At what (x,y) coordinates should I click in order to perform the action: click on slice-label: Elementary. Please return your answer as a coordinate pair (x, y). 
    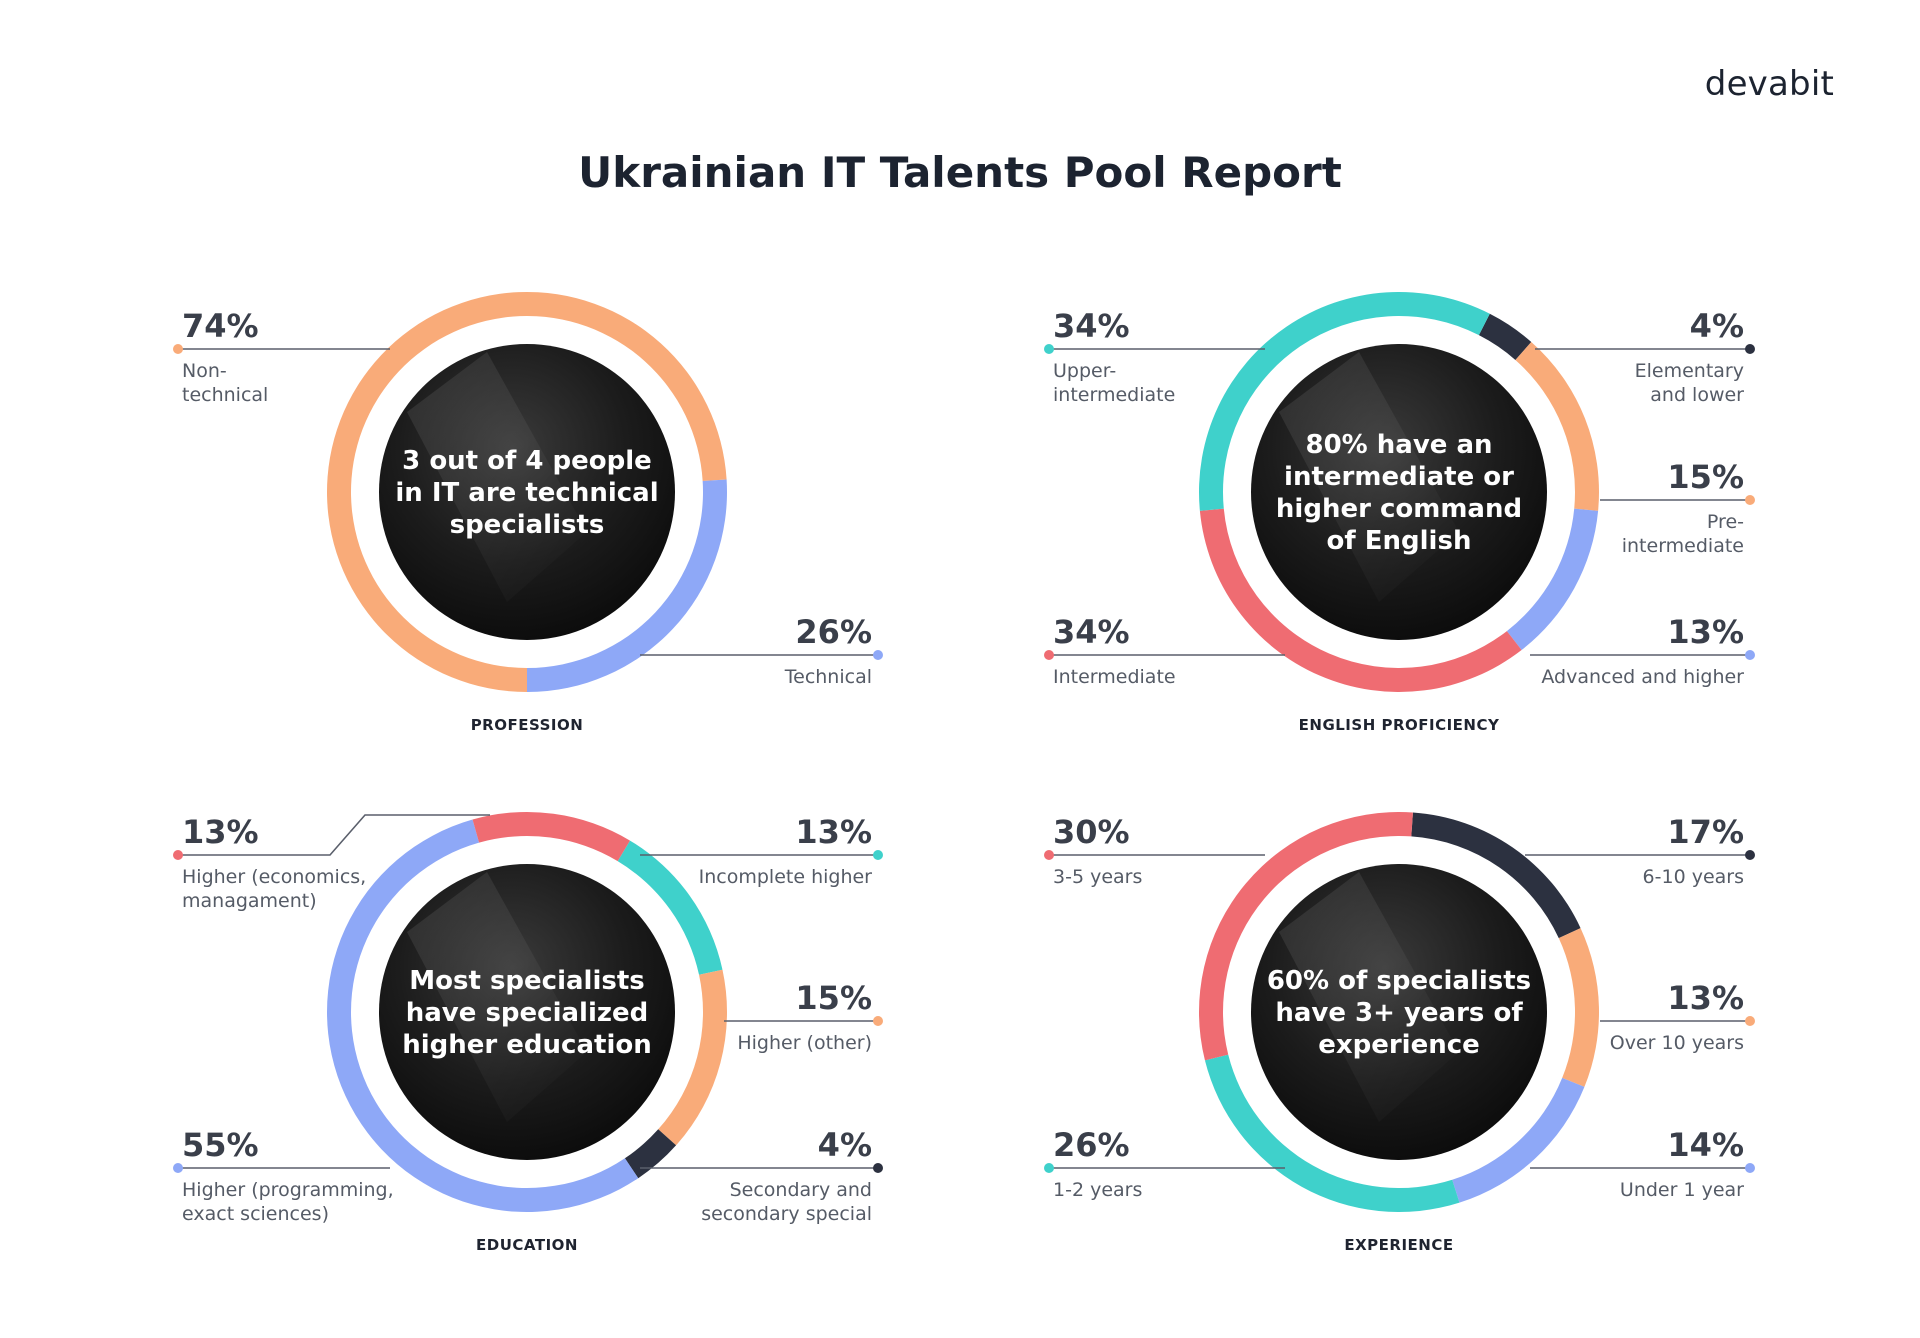
    Looking at the image, I should click on (1689, 371).